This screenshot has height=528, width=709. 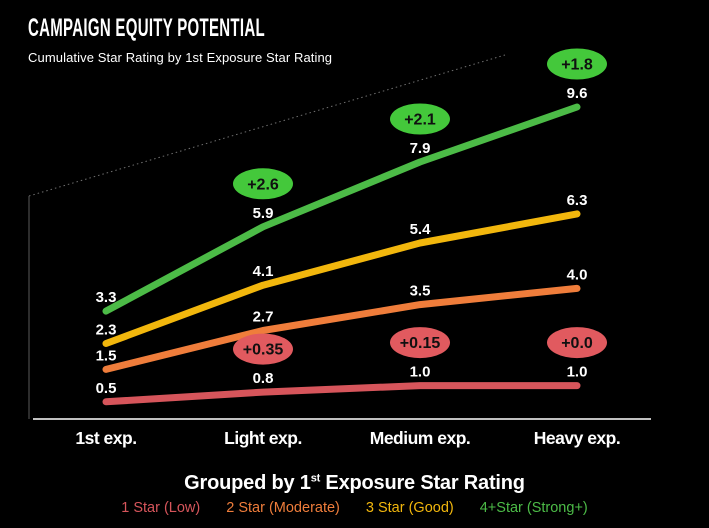 I want to click on value-label: 4.1, so click(x=263, y=271).